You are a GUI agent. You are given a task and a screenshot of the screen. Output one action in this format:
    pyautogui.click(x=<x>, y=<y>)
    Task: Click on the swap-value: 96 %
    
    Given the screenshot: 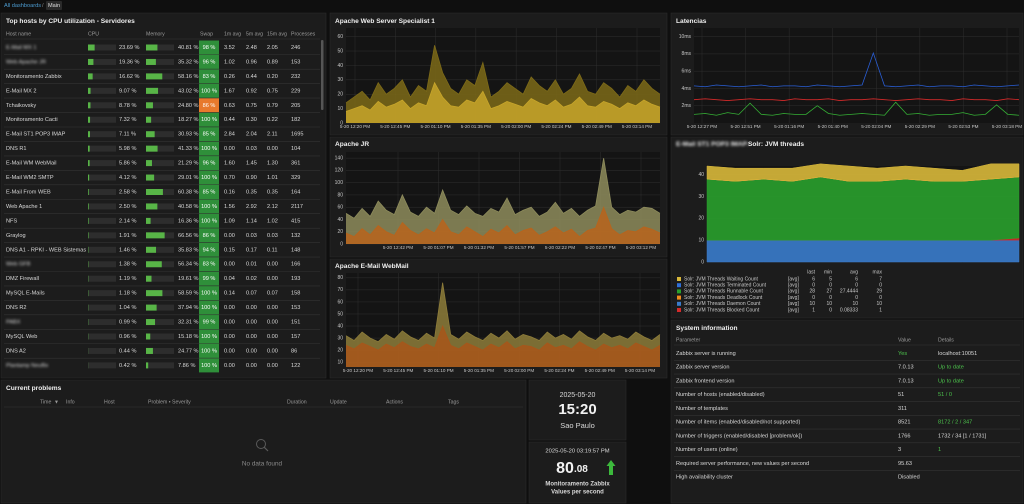 What is the action you would take?
    pyautogui.click(x=209, y=62)
    